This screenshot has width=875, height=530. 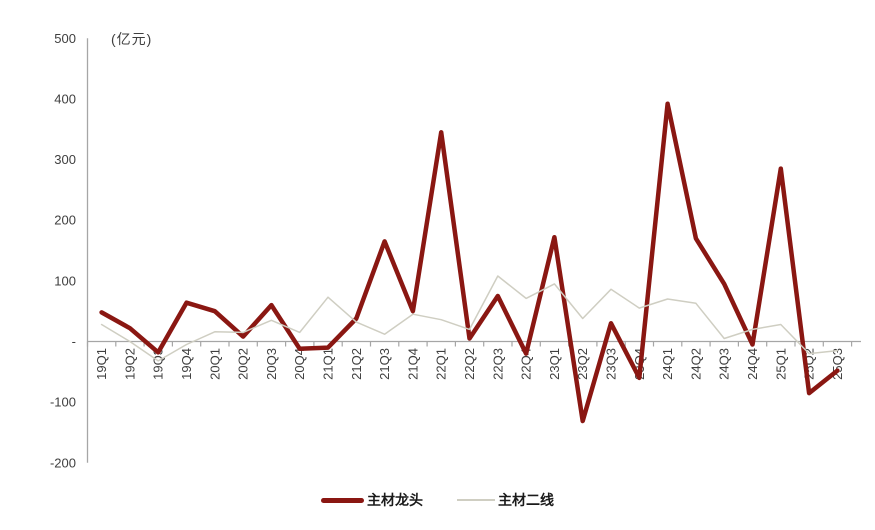 I want to click on x-tick-label: 21Q3, so click(x=384, y=364).